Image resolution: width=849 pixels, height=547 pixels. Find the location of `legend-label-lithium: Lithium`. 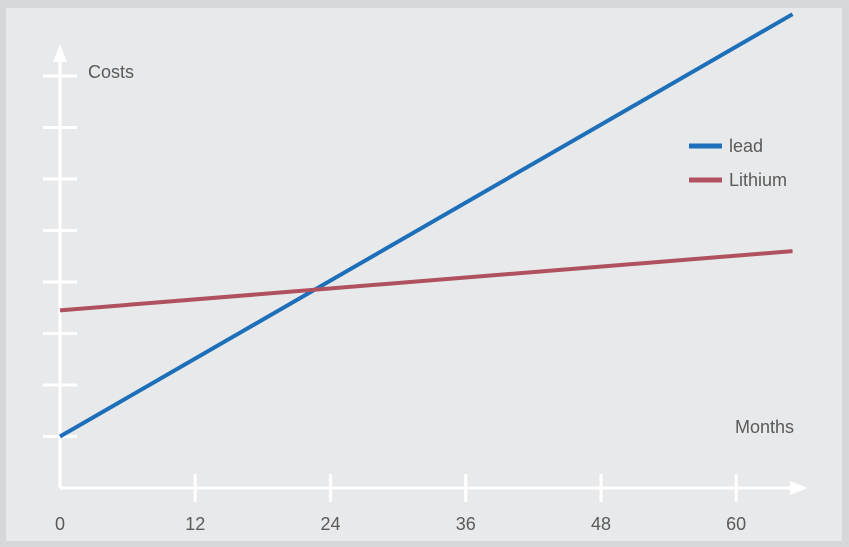

legend-label-lithium: Lithium is located at coordinates (758, 180).